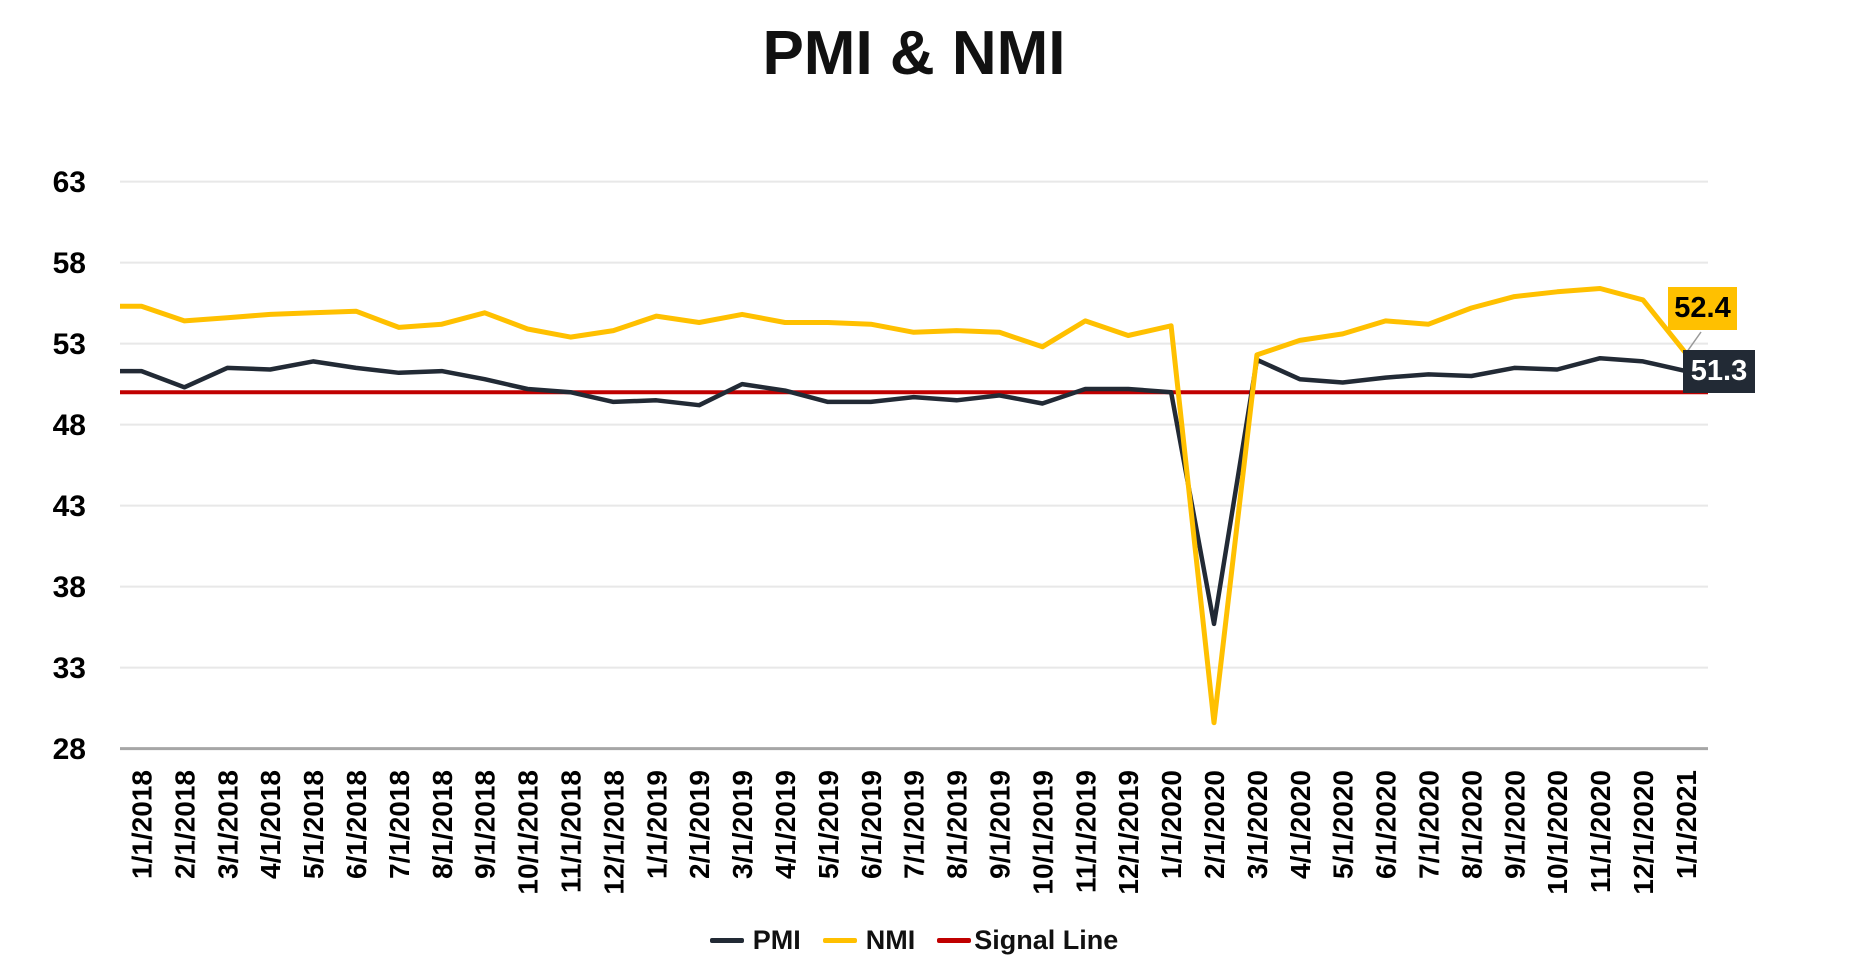 The width and height of the screenshot is (1860, 968). I want to click on y-axis-tick-label: 58, so click(69, 263).